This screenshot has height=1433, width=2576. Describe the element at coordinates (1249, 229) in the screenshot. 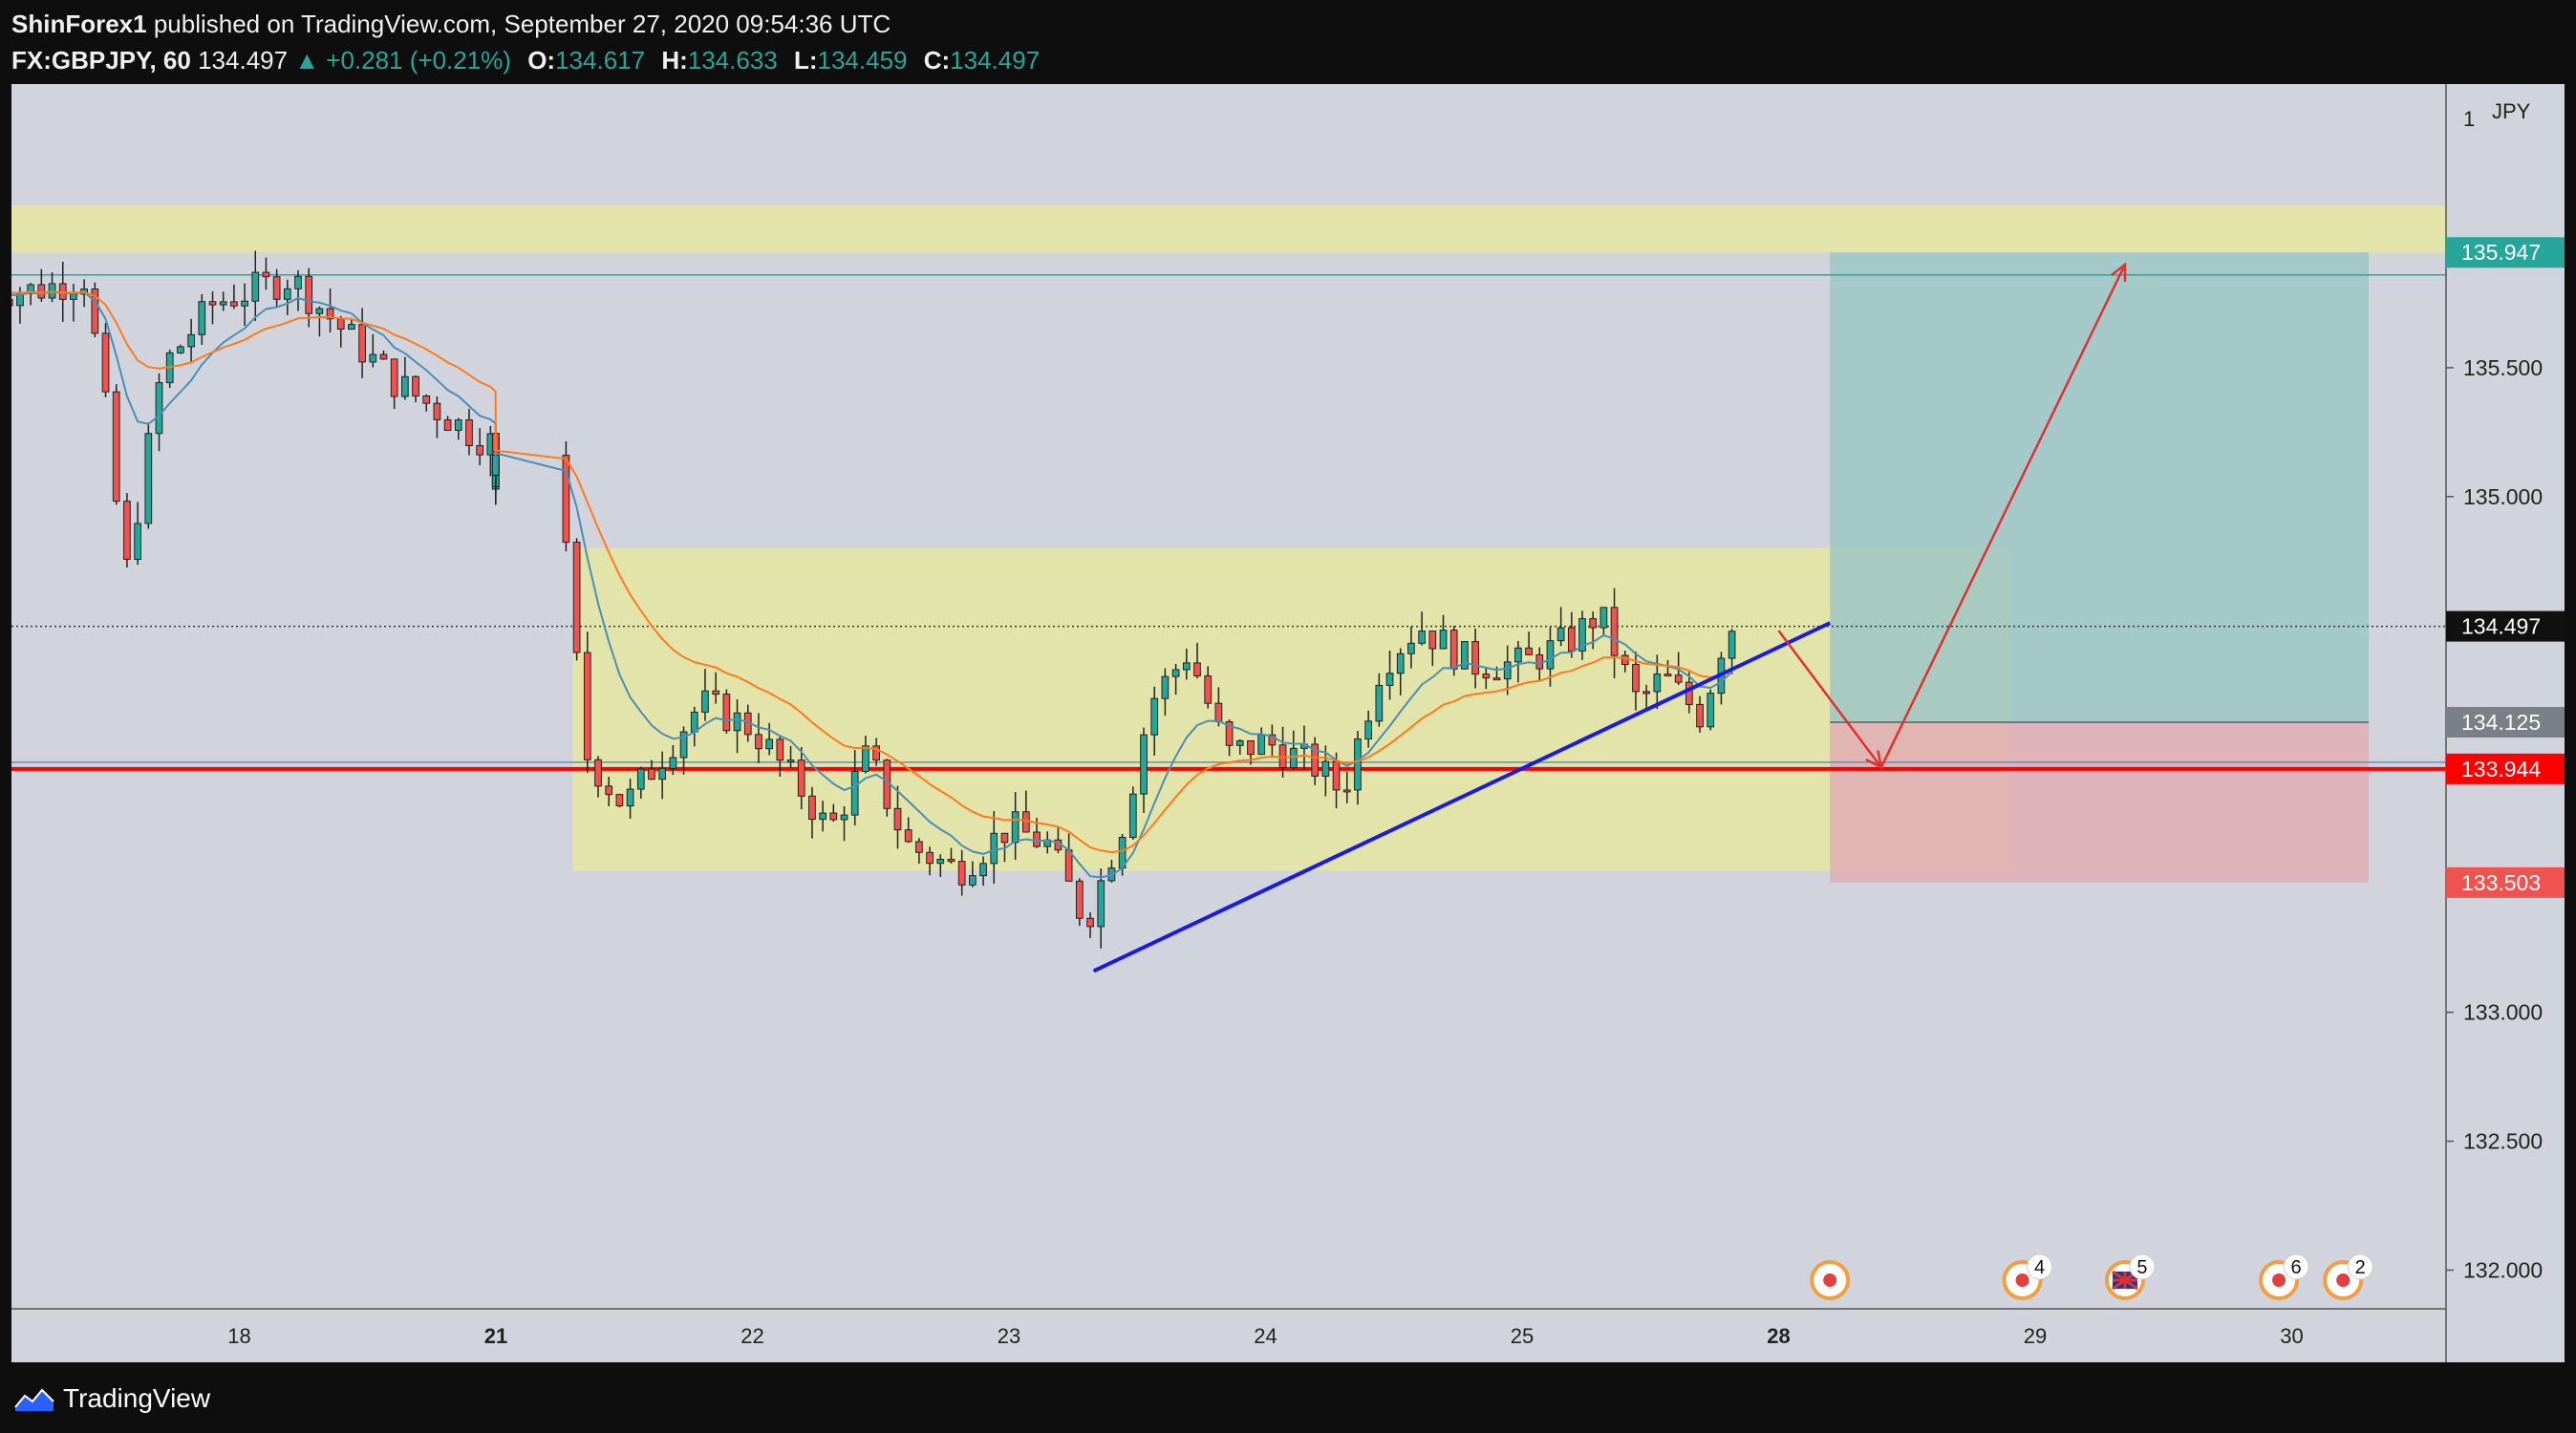

I see `resistance-zone` at that location.